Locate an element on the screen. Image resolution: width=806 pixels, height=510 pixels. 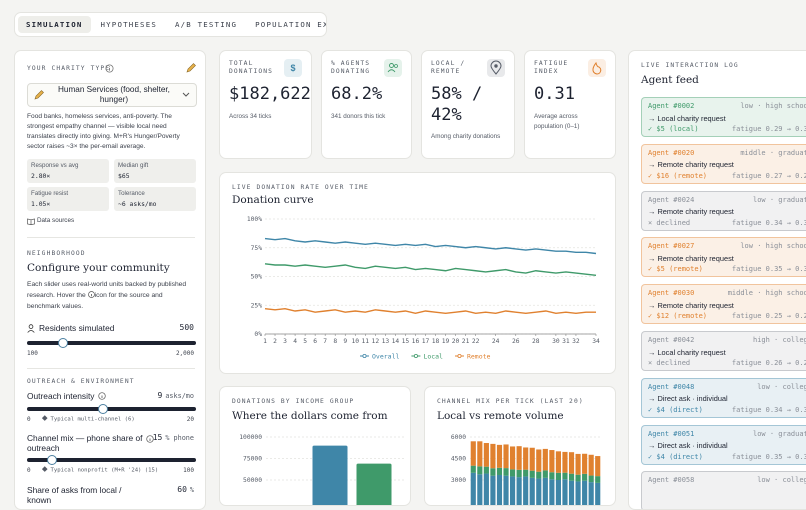
entry-header: Agent #0027 low · high school is located at coordinates (727, 247).